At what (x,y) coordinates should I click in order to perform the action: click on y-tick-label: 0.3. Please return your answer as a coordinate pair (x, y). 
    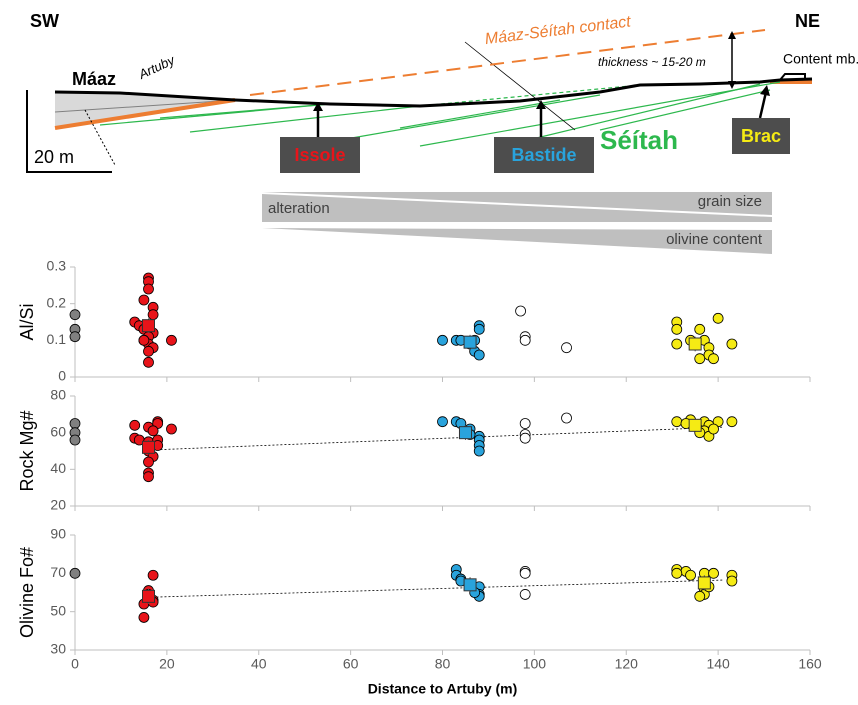
    Looking at the image, I should click on (57, 266).